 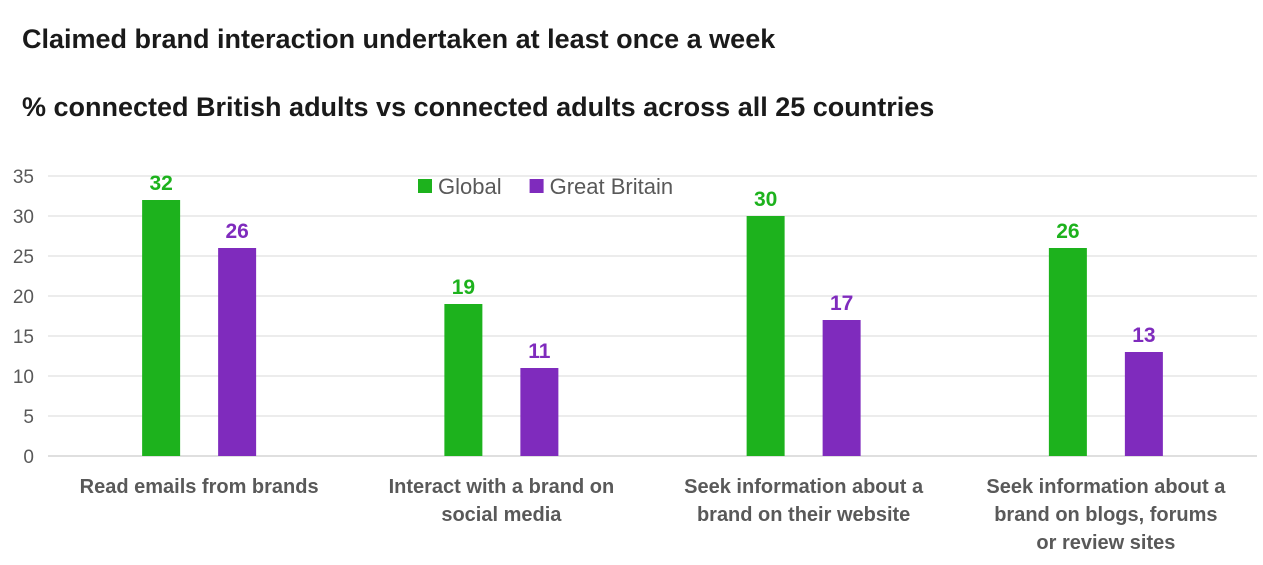 I want to click on y-tick-label: 15, so click(x=23, y=337).